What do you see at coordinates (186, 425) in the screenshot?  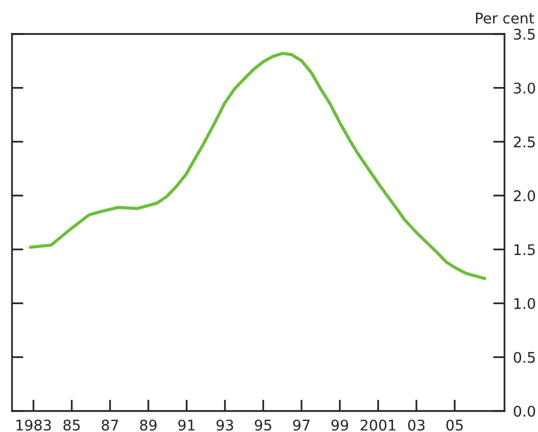 I see `x-tick-label: 91` at bounding box center [186, 425].